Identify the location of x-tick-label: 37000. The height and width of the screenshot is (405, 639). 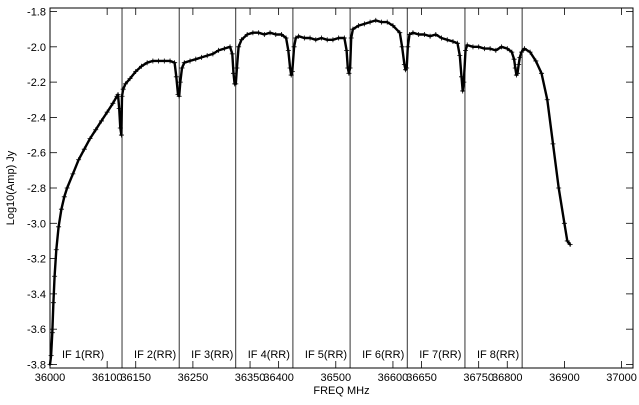
(621, 378).